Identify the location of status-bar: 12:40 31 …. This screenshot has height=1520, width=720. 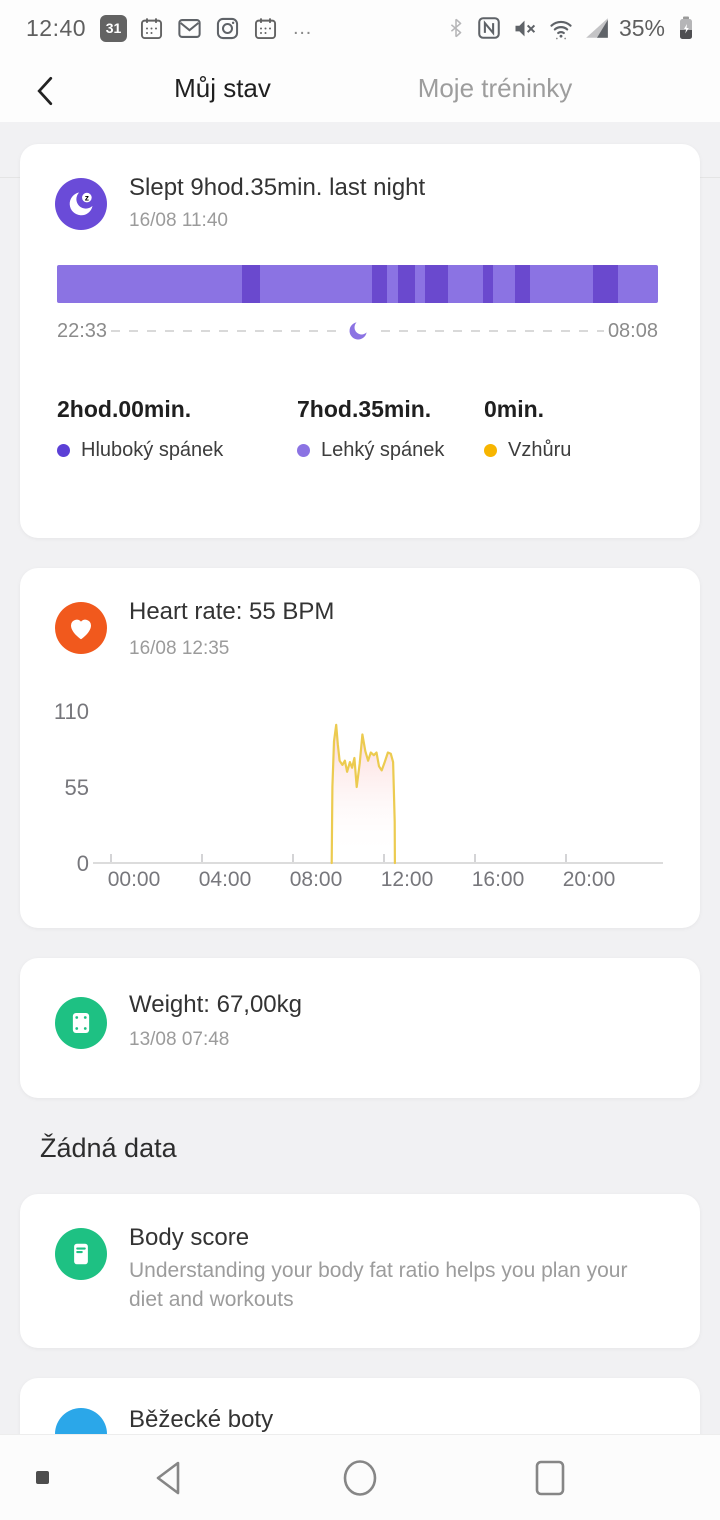
(360, 28).